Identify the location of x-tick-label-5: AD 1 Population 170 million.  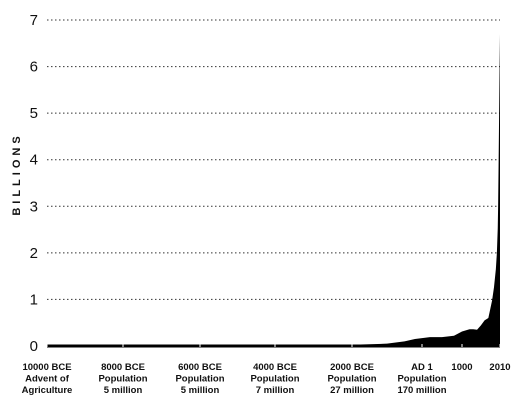
(421, 379).